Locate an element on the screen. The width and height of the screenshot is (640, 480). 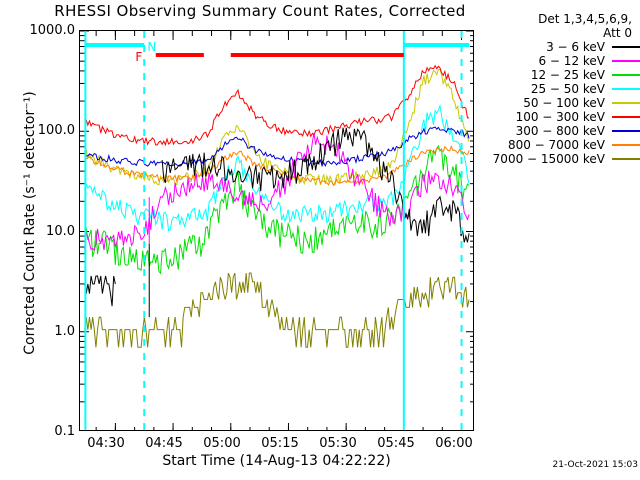
x-tick-label: 05:15 is located at coordinates (280, 443).